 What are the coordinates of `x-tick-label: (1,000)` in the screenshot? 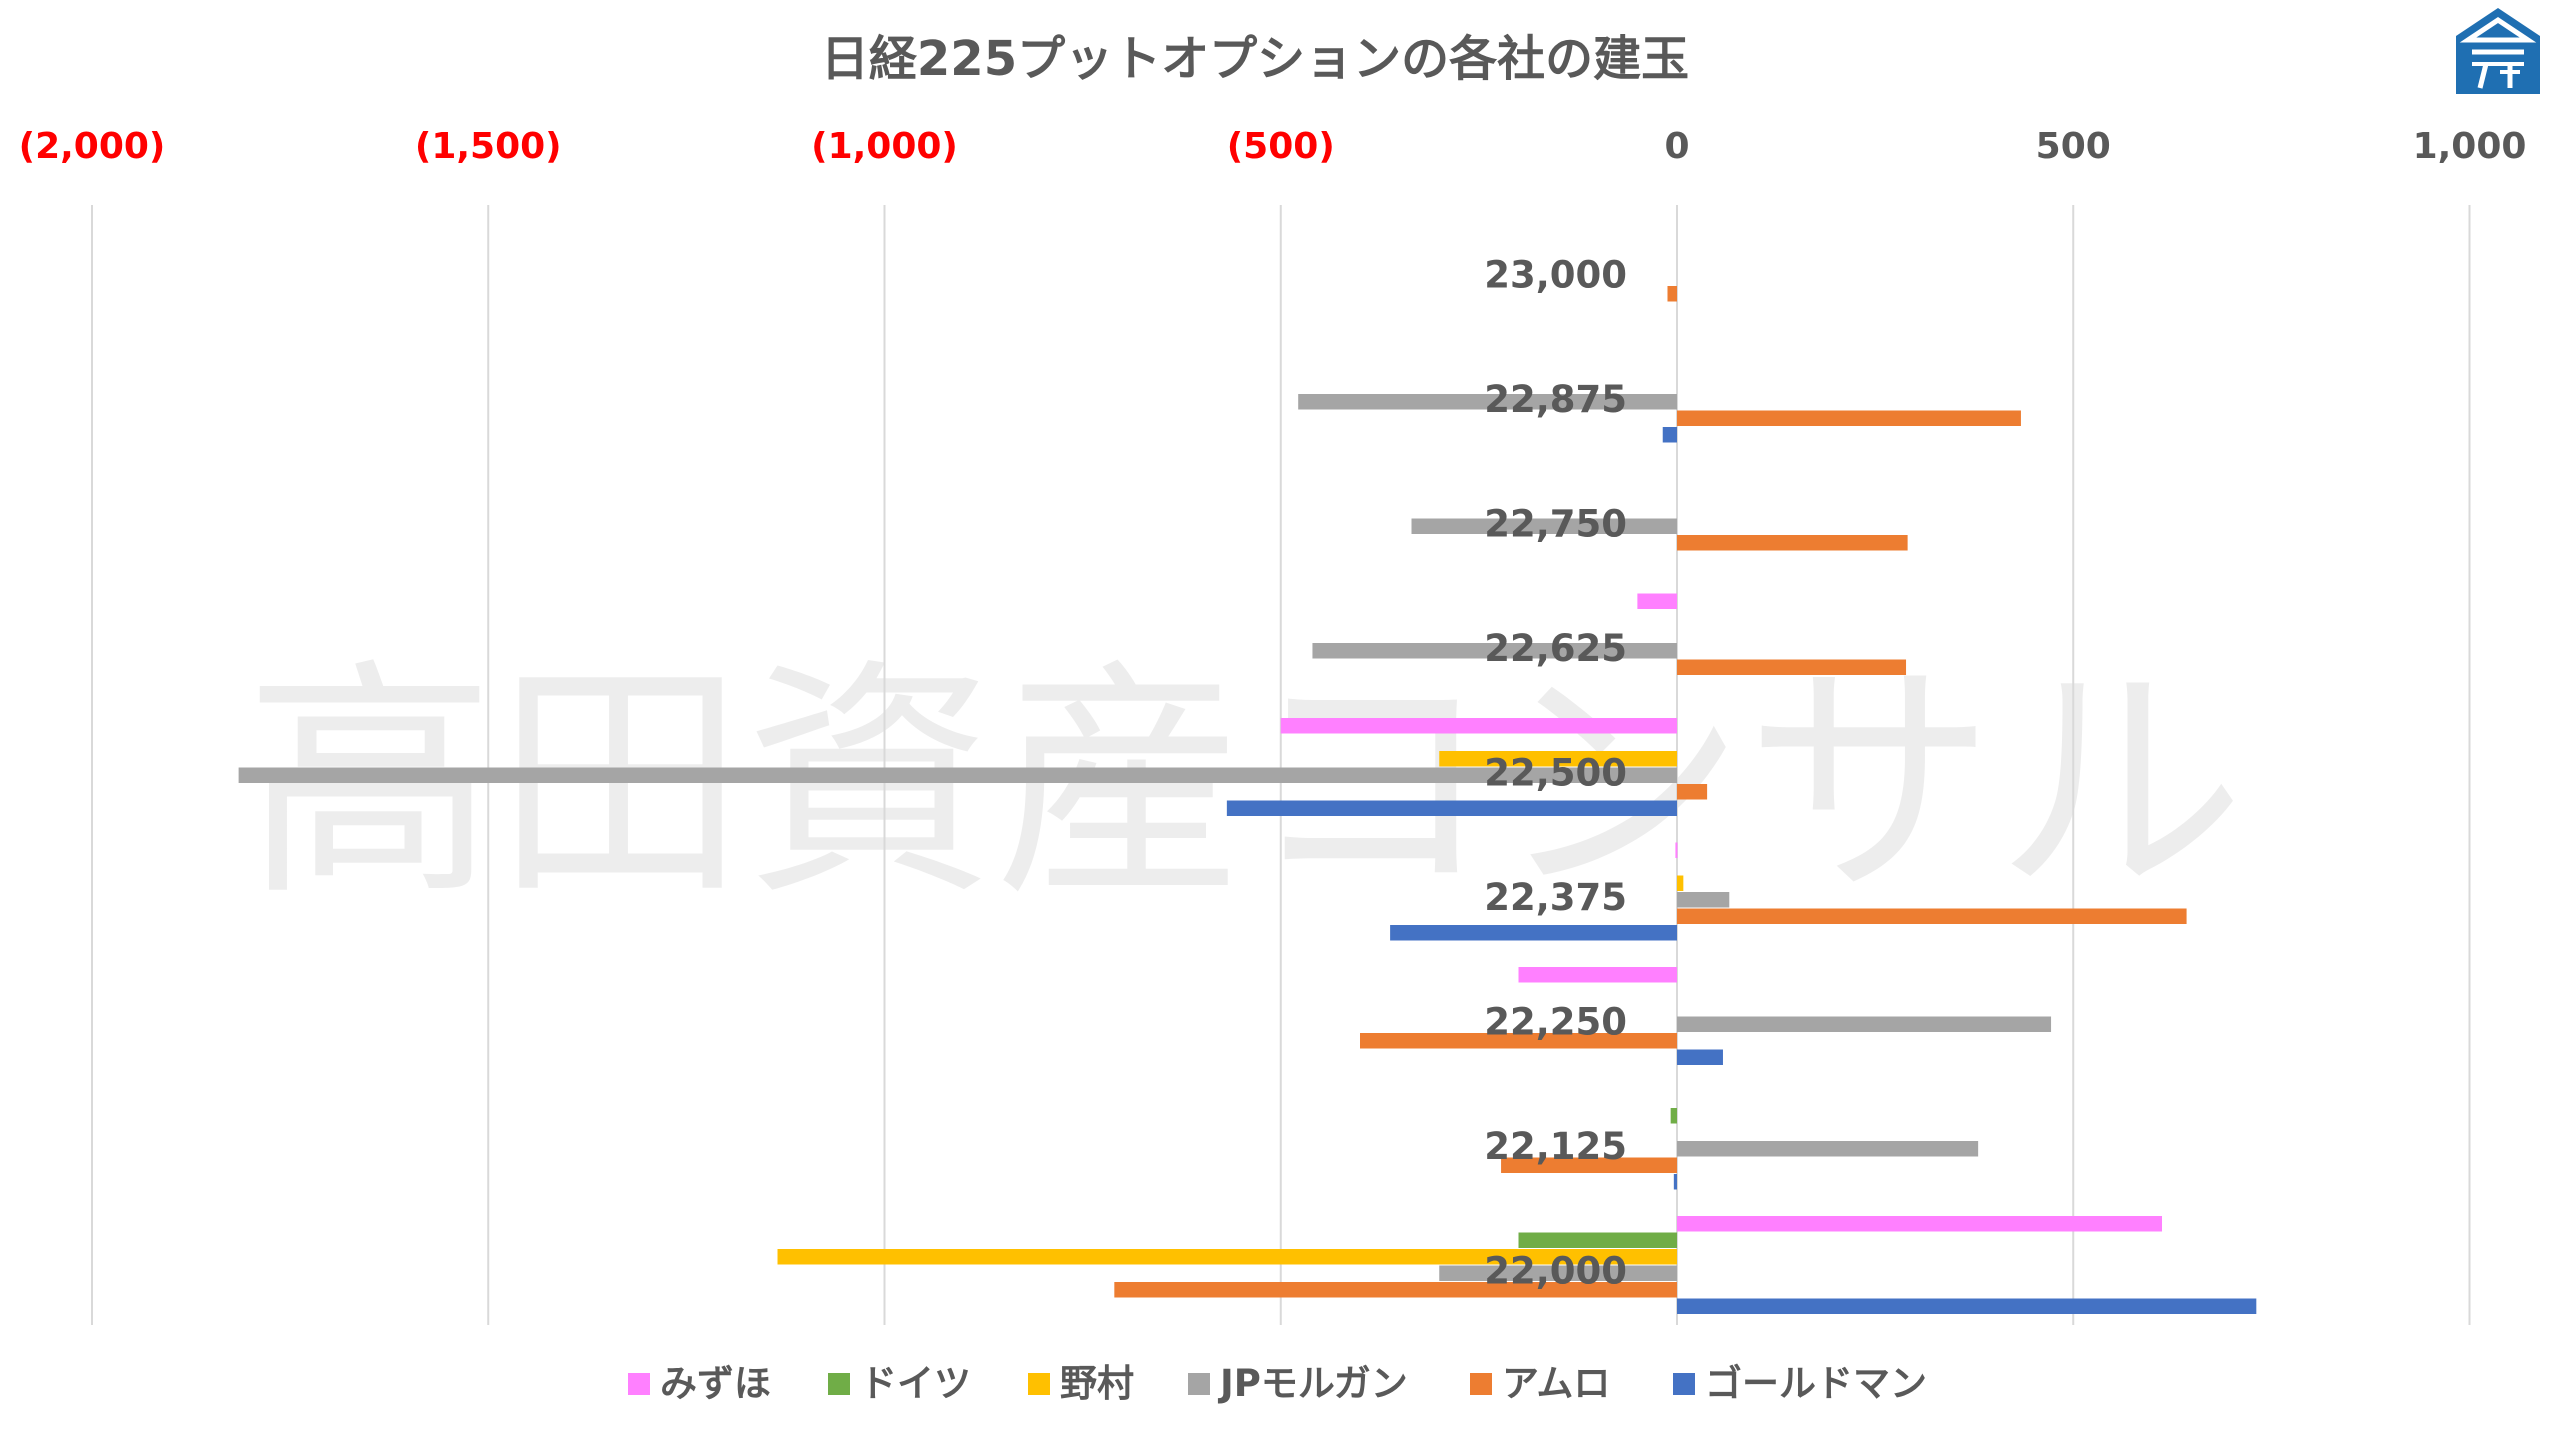 It's located at (884, 146).